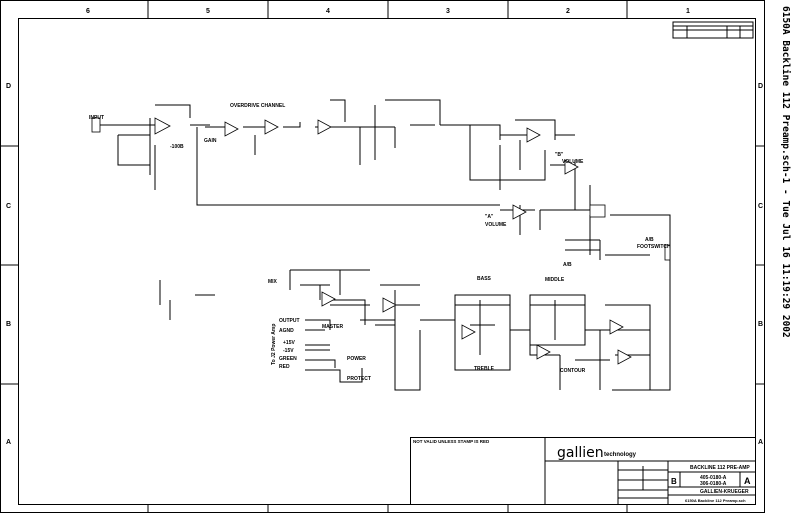 This screenshot has width=793, height=513. Describe the element at coordinates (688, 11) in the screenshot. I see `zone-col-1: 1` at that location.